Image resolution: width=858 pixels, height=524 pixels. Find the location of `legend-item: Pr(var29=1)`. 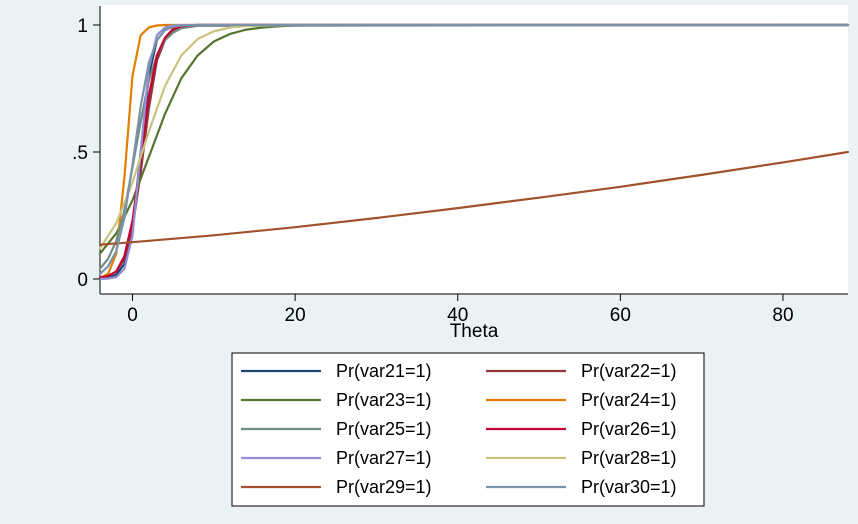

legend-item: Pr(var29=1) is located at coordinates (336, 487).